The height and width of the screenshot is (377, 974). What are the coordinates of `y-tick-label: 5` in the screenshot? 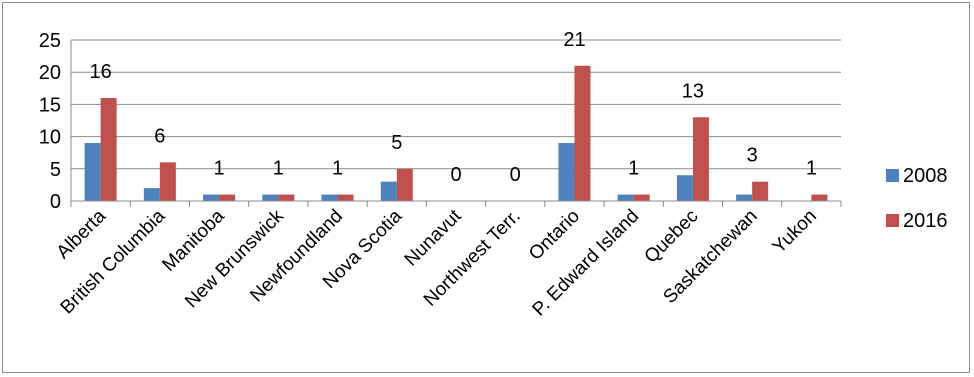 It's located at (55, 170).